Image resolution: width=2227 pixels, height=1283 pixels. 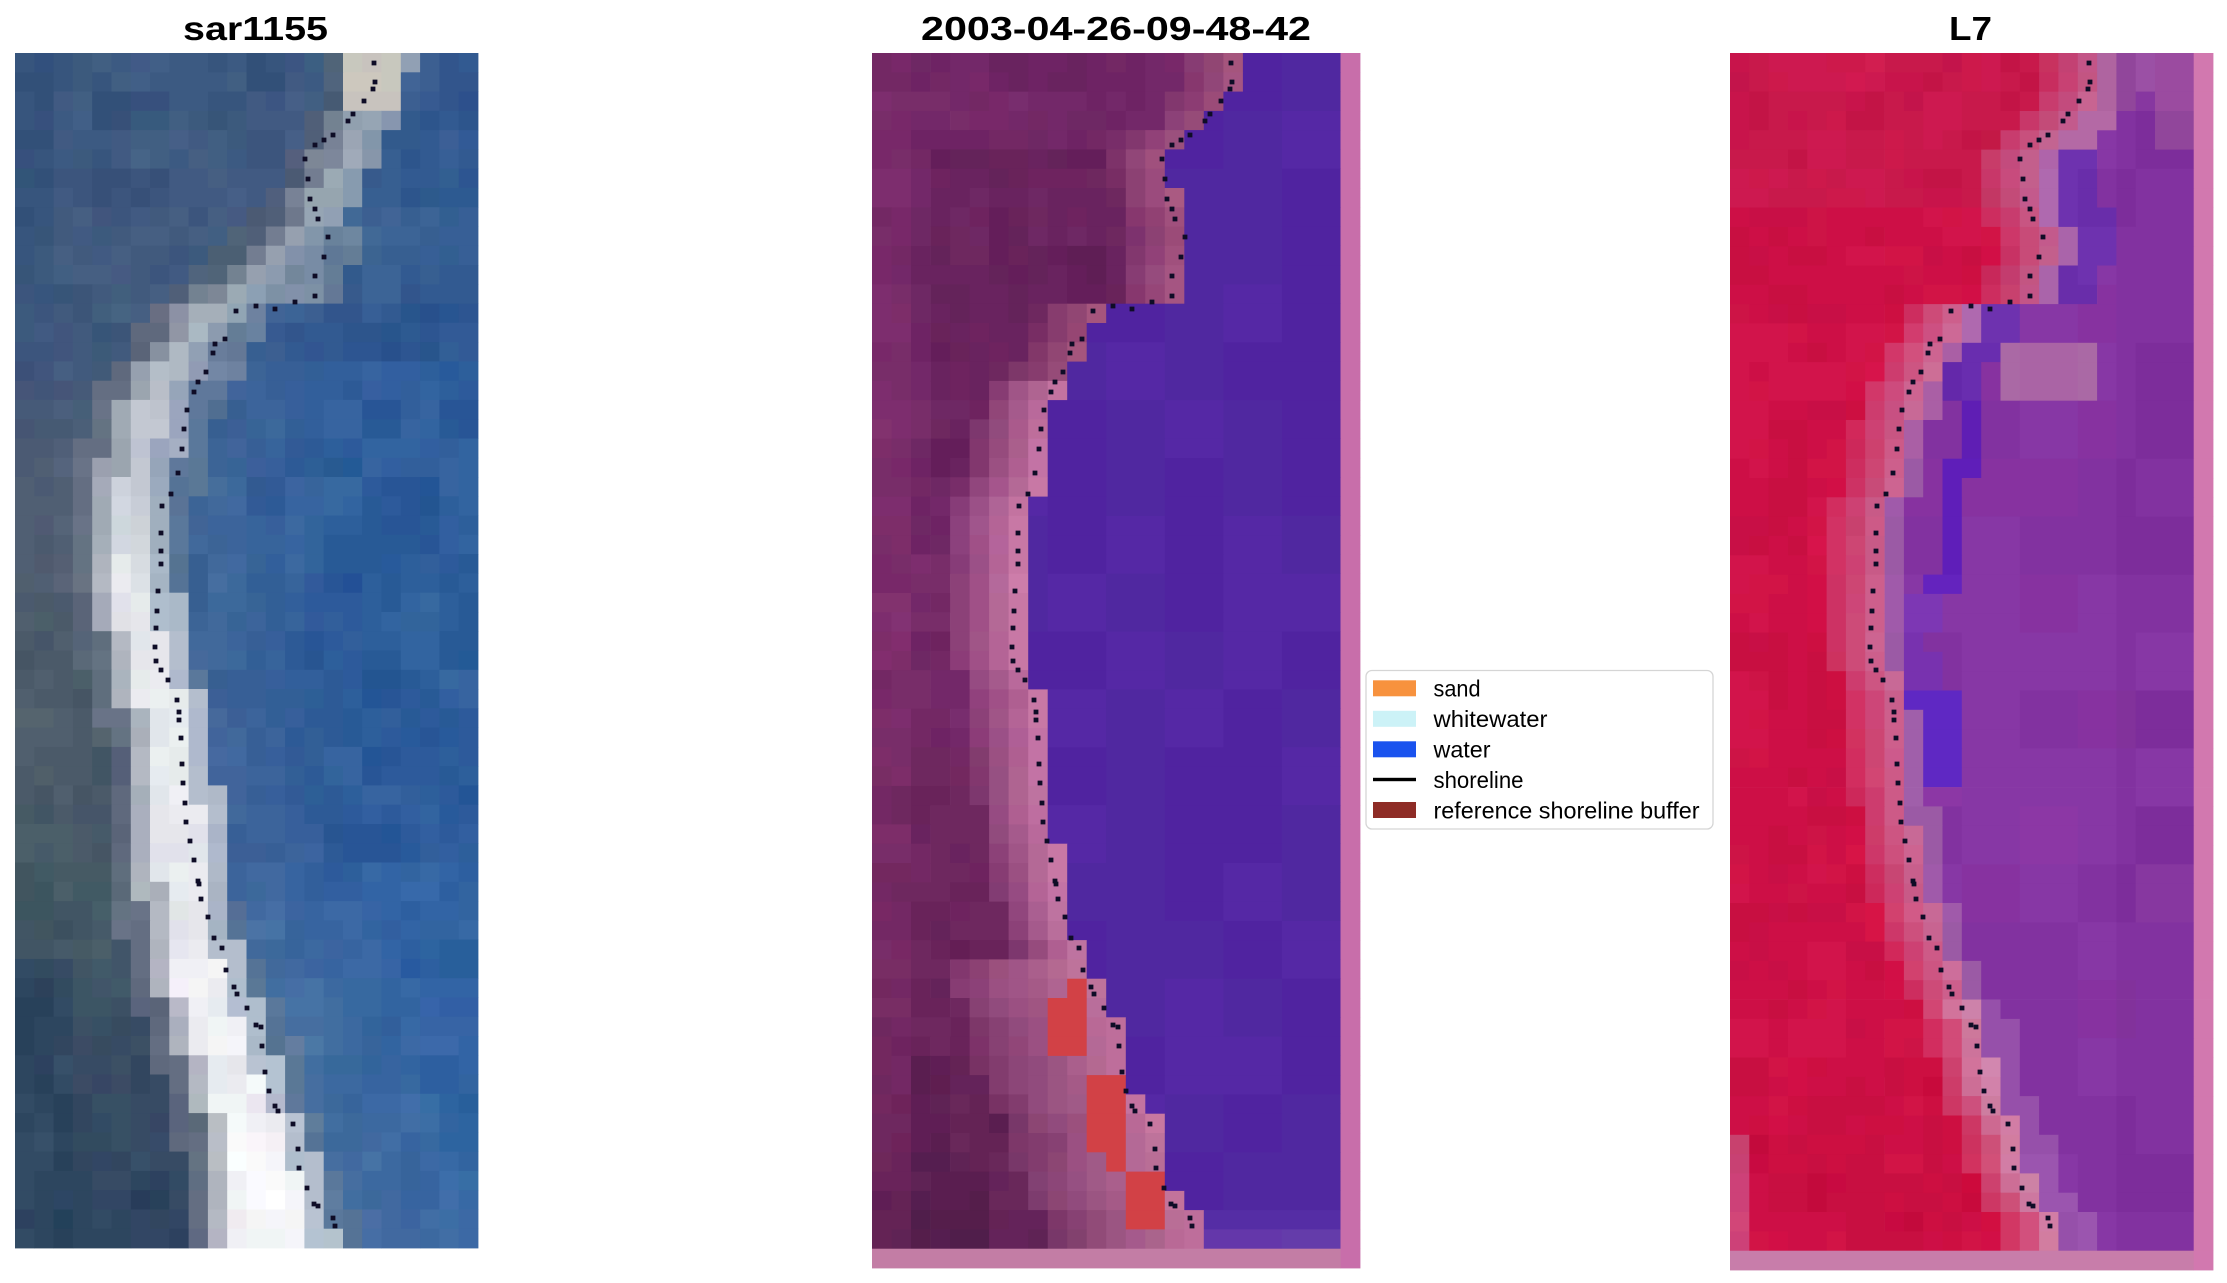 What do you see at coordinates (1567, 810) in the screenshot?
I see `svg-text: reference shoreline buffer` at bounding box center [1567, 810].